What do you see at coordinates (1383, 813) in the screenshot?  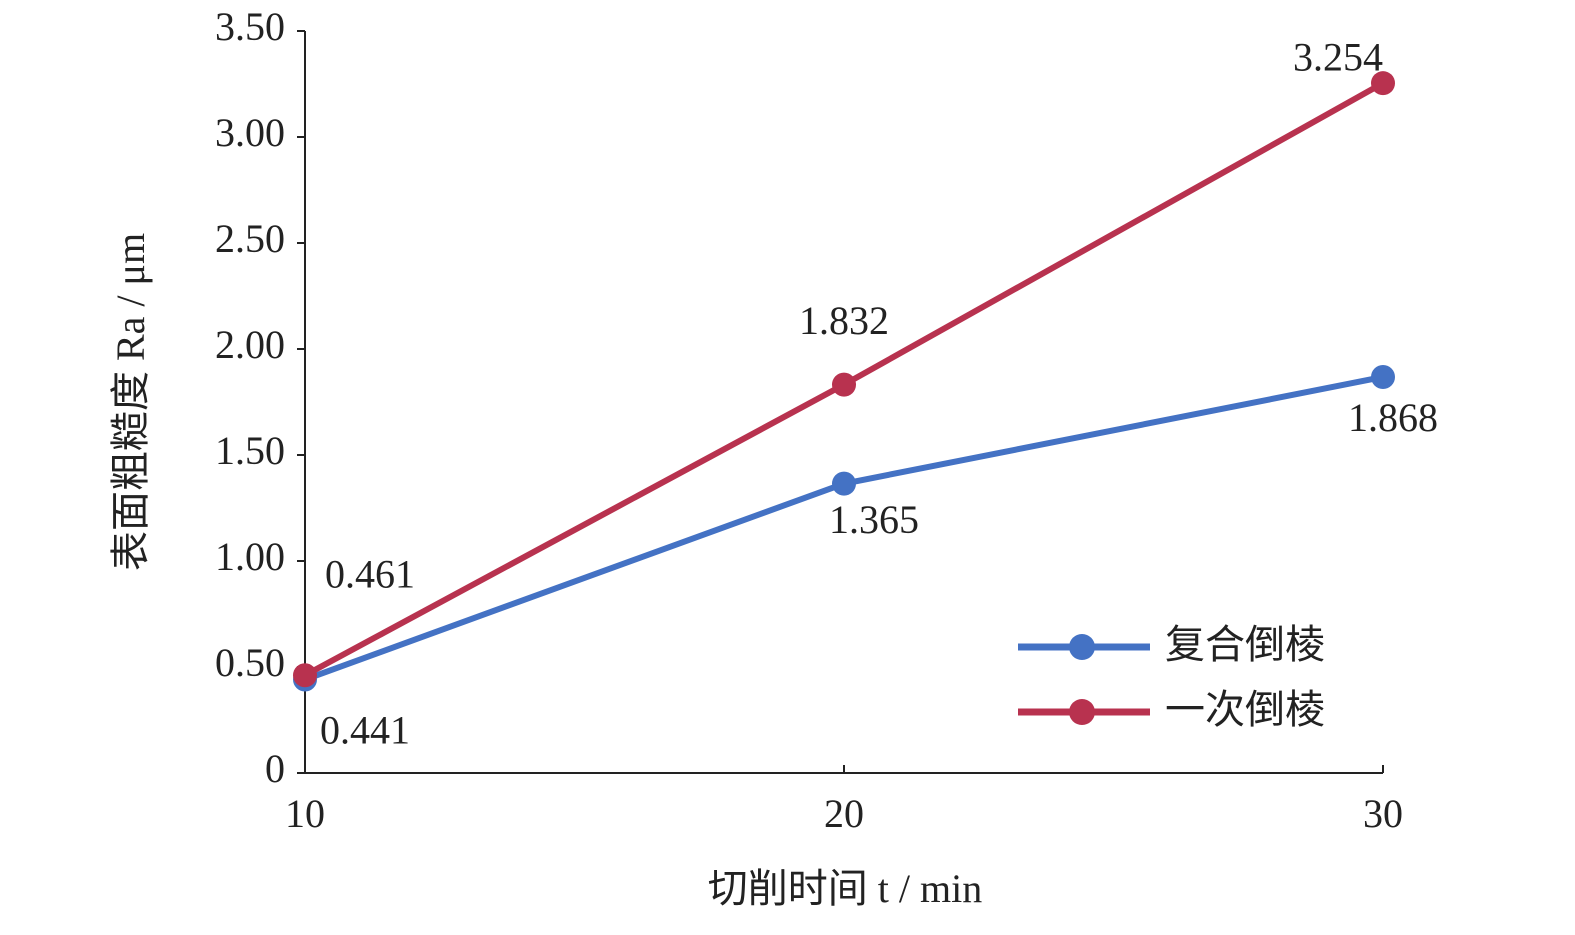 I see `x-tick-label: 30` at bounding box center [1383, 813].